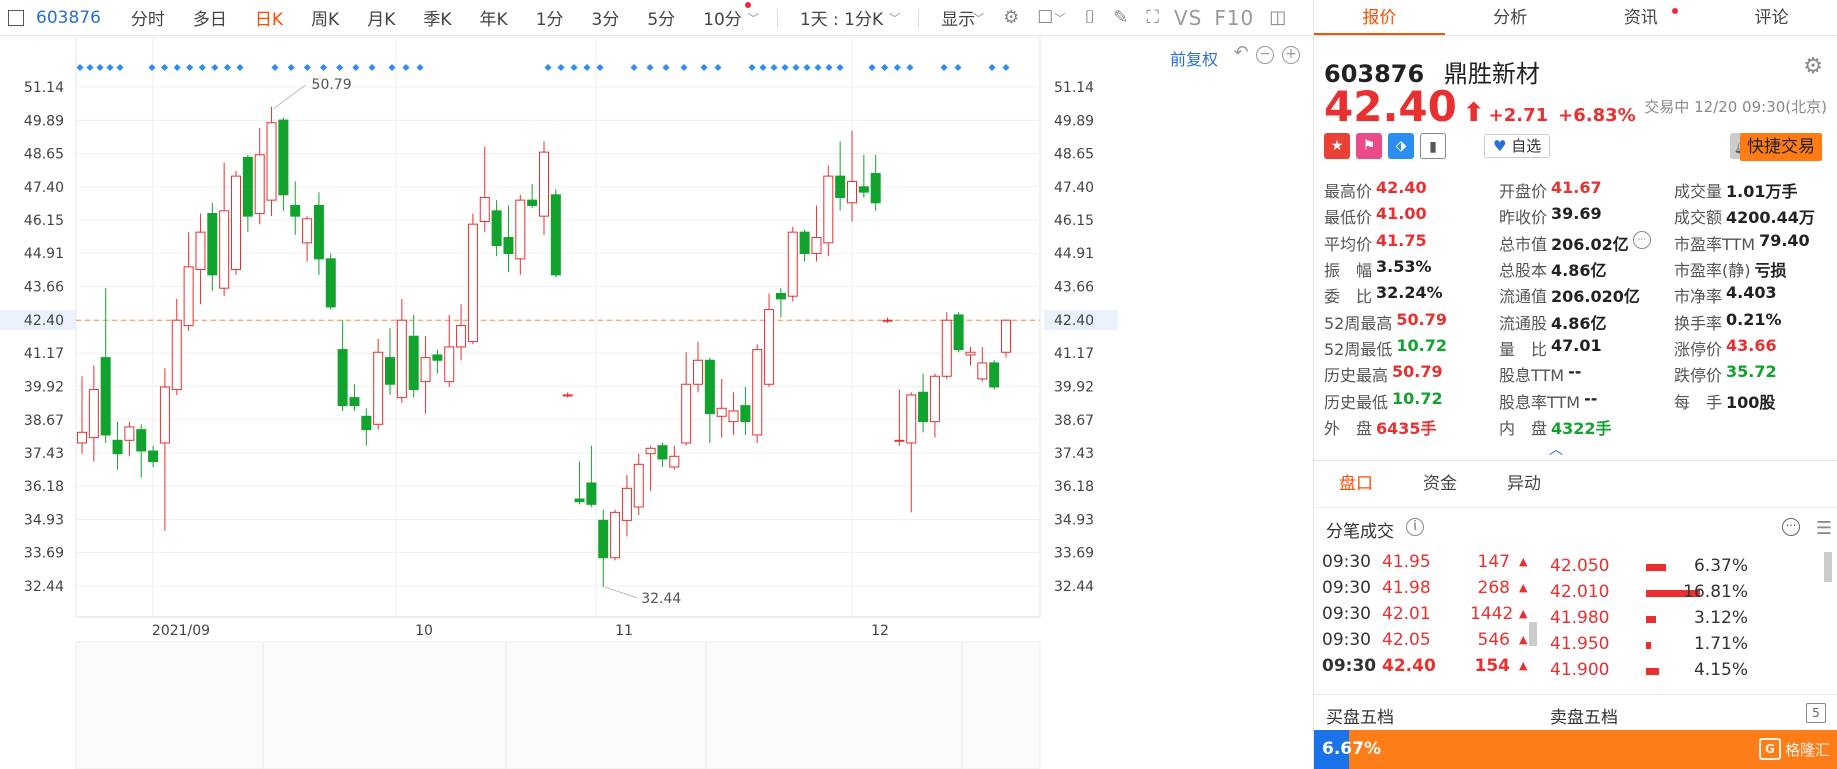  Describe the element at coordinates (1517, 146) in the screenshot. I see `add-watchlist-button: ♥ 自选` at that location.